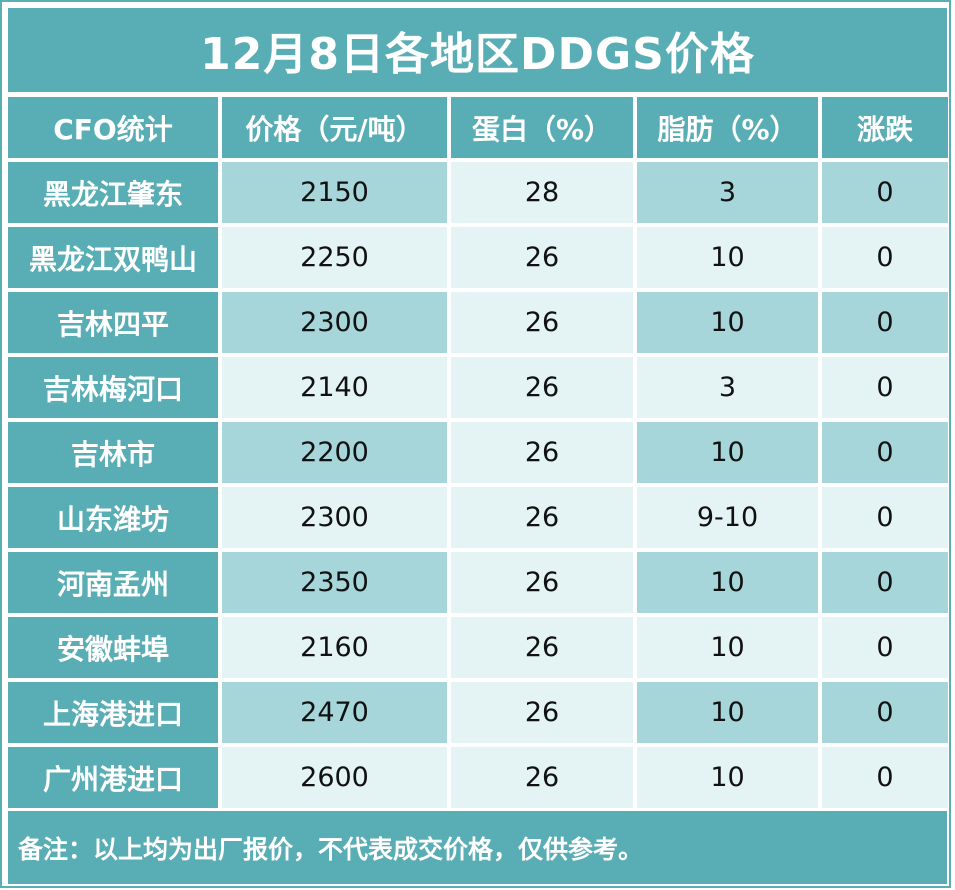  What do you see at coordinates (542, 127) in the screenshot?
I see `header-protein: 蛋白（%）` at bounding box center [542, 127].